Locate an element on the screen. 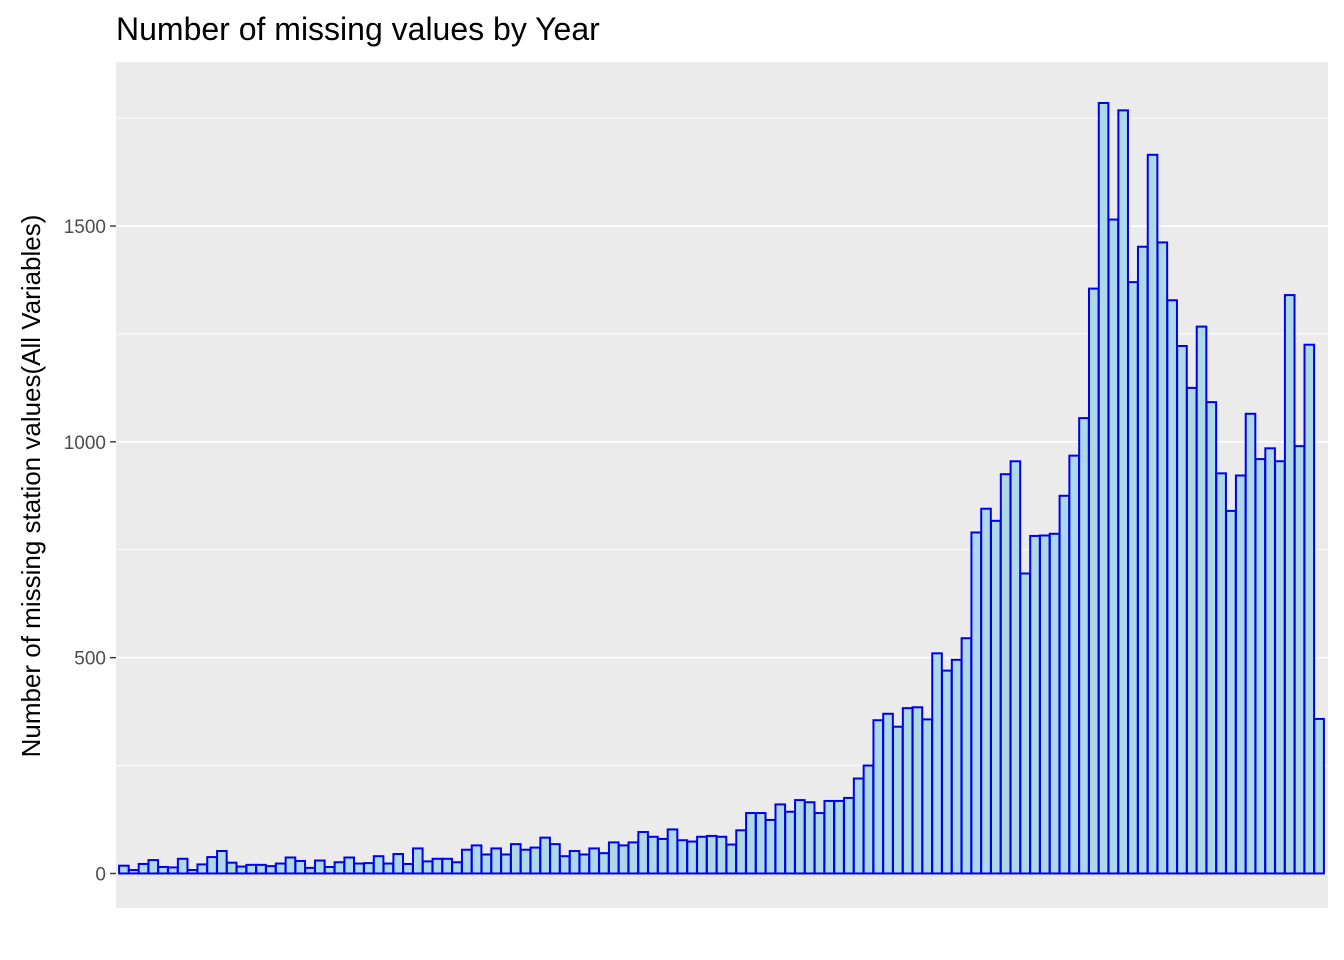 The height and width of the screenshot is (960, 1344). y-tick-label: 0 is located at coordinates (100, 874).